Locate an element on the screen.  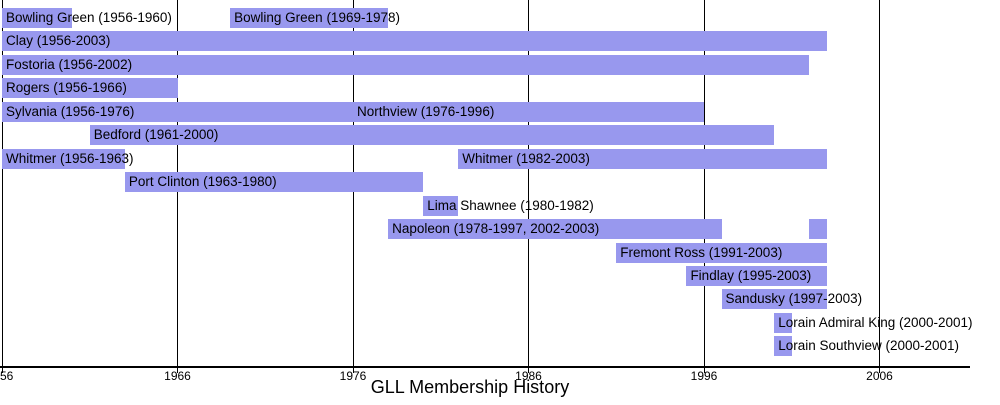
bar-label: Bedford (1961-2000) is located at coordinates (156, 135).